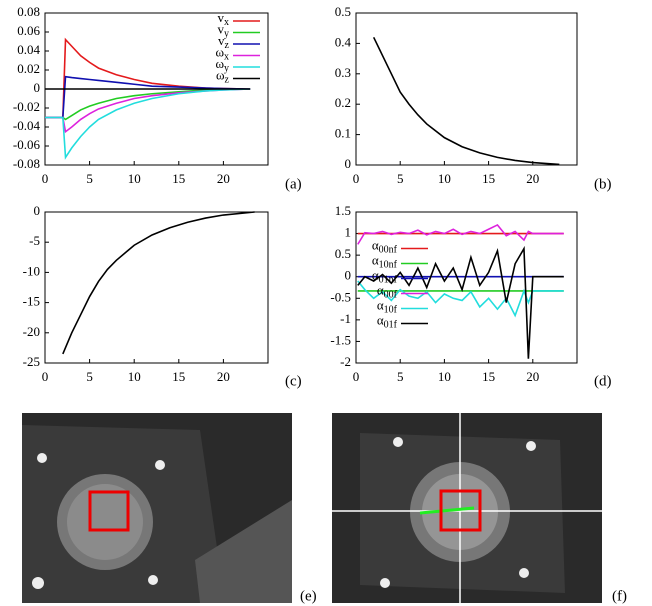  What do you see at coordinates (28, 30) in the screenshot?
I see `y-tick-label: 0.06` at bounding box center [28, 30].